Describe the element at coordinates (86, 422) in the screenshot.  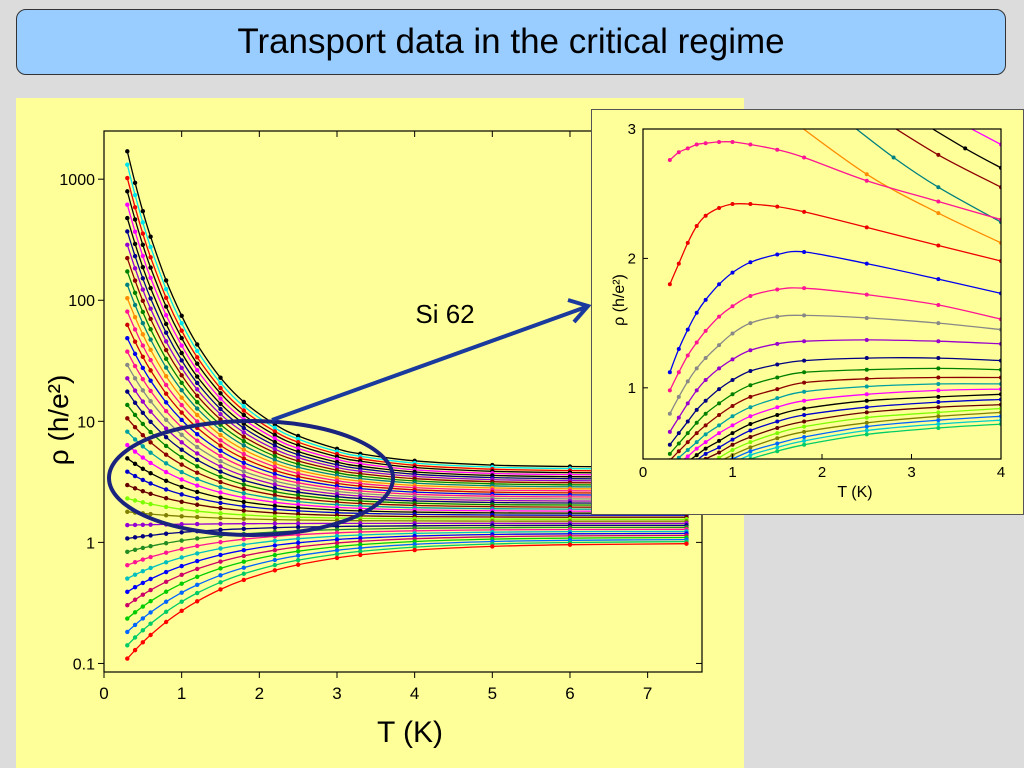
I see `main-y-tick-label: 10` at that location.